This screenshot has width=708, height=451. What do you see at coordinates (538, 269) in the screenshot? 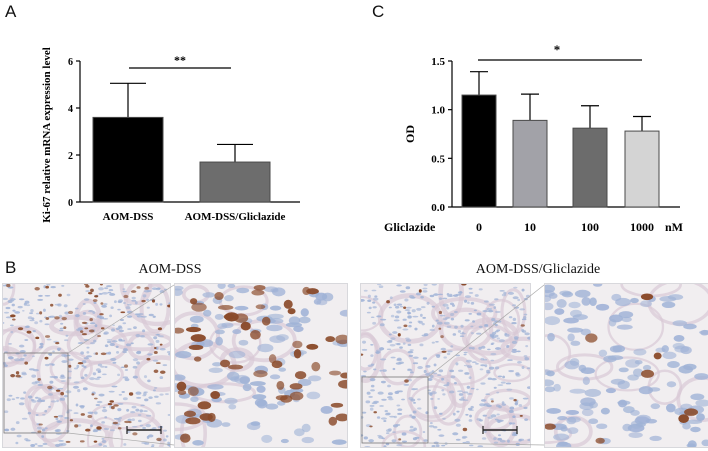
I see `micrograph-right-title: AOM-DSS/Gliclazide` at bounding box center [538, 269].